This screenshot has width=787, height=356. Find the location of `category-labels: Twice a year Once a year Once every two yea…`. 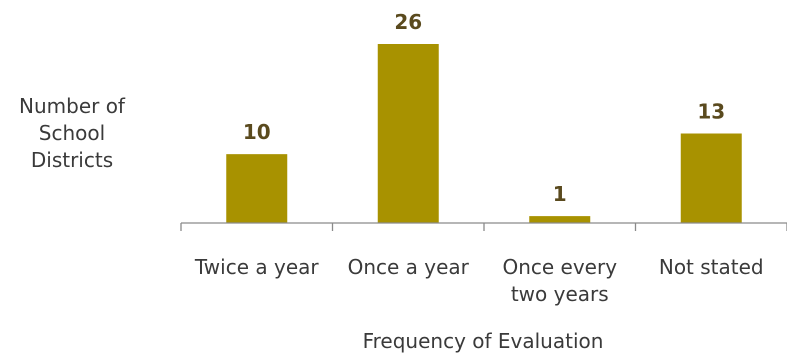

category-labels: Twice a year Once a year Once every two yea… is located at coordinates (479, 280).